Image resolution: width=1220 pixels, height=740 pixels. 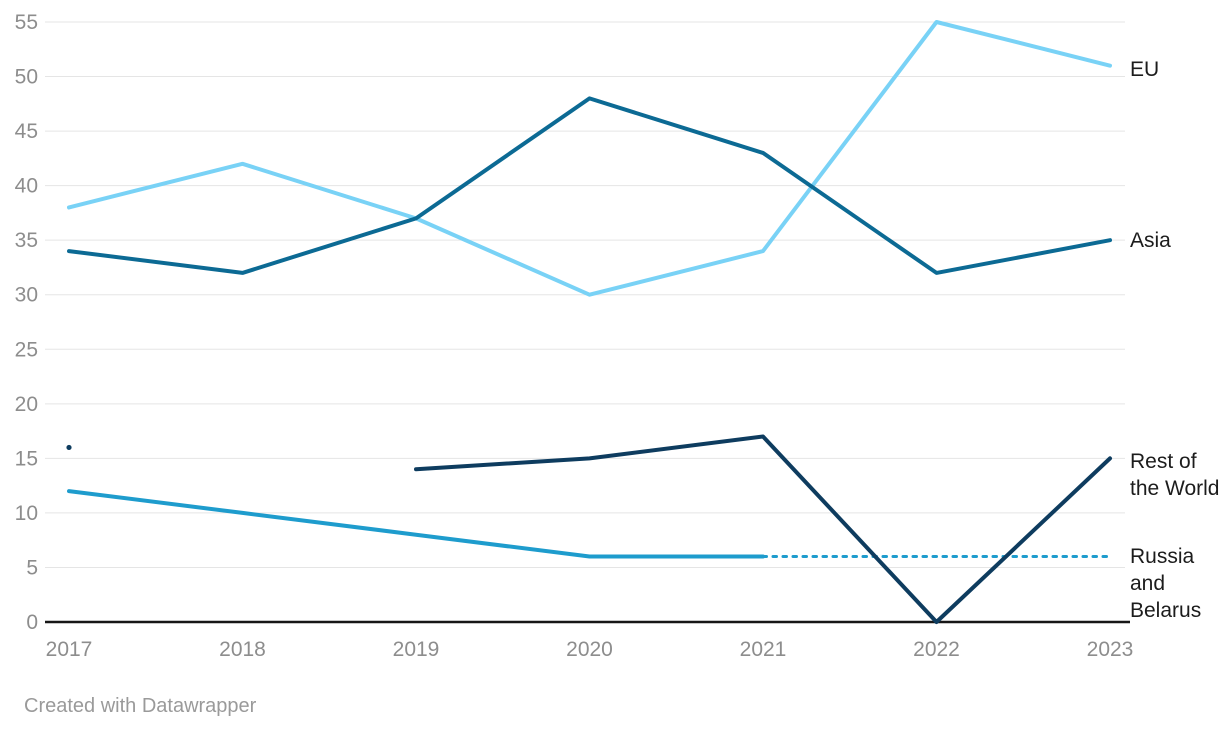 What do you see at coordinates (1175, 475) in the screenshot?
I see `series-label-rest-of-world: Rest of the World` at bounding box center [1175, 475].